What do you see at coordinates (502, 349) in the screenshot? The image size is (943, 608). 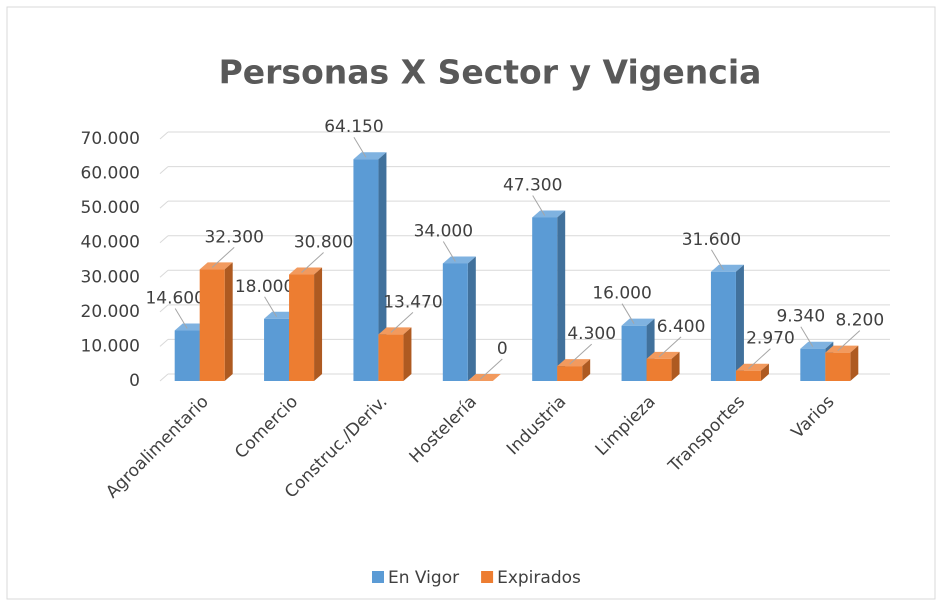 I see `data-label: 0` at bounding box center [502, 349].